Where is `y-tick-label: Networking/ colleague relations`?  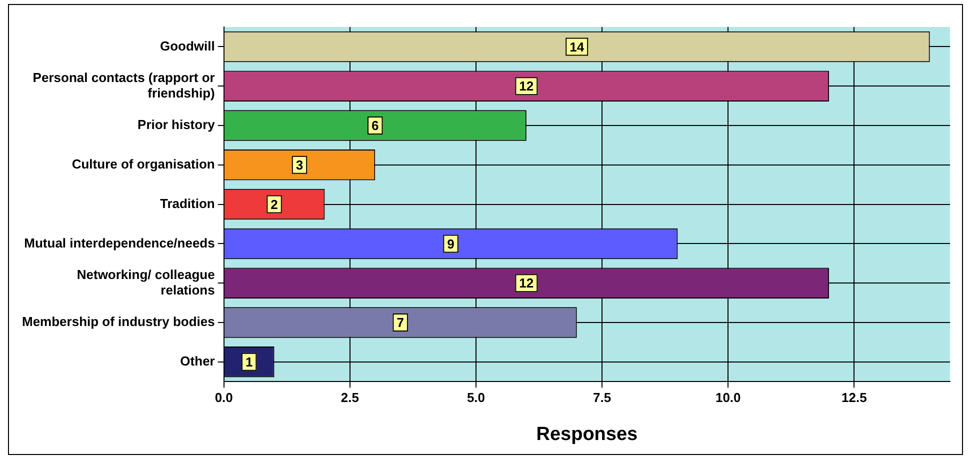
y-tick-label: Networking/ colleague relations is located at coordinates (145, 282).